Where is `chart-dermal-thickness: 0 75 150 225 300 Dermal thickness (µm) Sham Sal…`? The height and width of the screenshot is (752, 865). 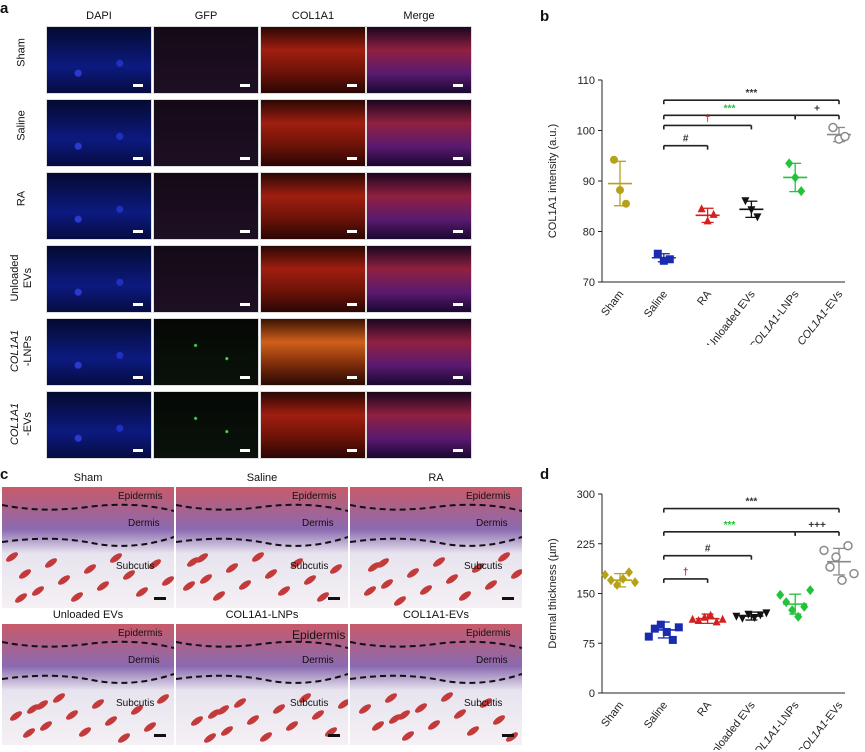 chart-dermal-thickness: 0 75 150 225 300 Dermal thickness (µm) Sham Sal… is located at coordinates (703, 619).